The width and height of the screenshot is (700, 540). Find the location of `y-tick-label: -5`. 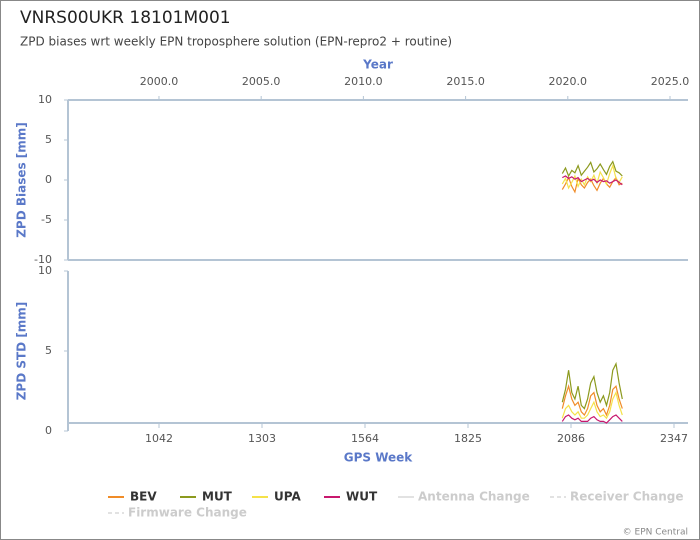

y-tick-label: -5 is located at coordinates (46, 219).